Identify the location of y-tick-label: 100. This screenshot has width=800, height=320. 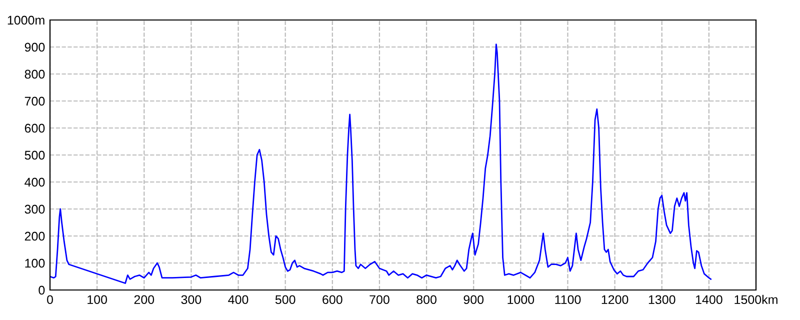
(35, 263).